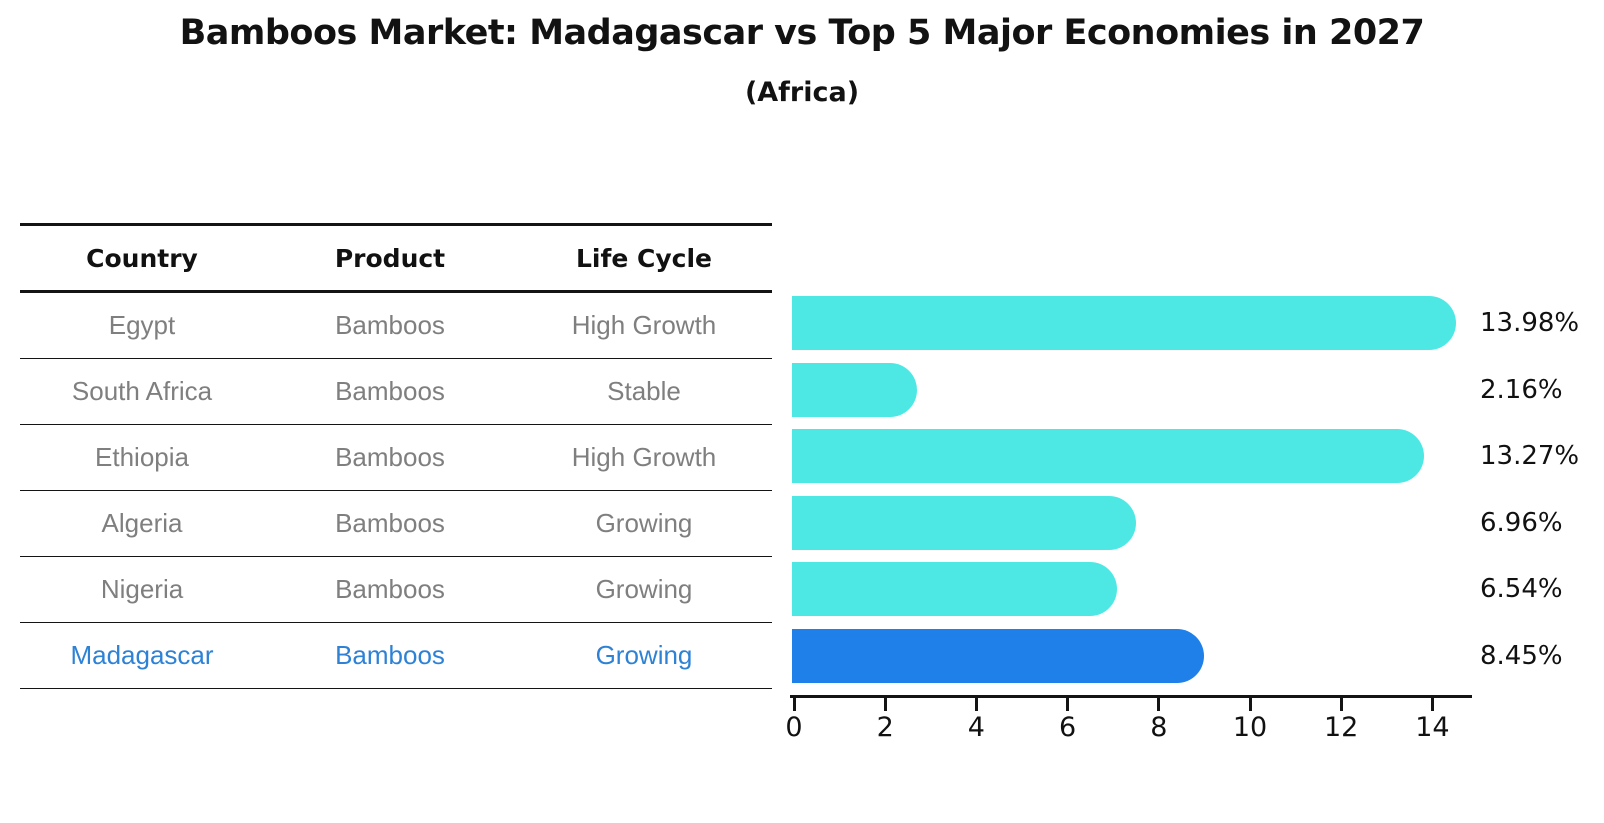  I want to click on table-header-row: Country Product Life Cycle, so click(396, 259).